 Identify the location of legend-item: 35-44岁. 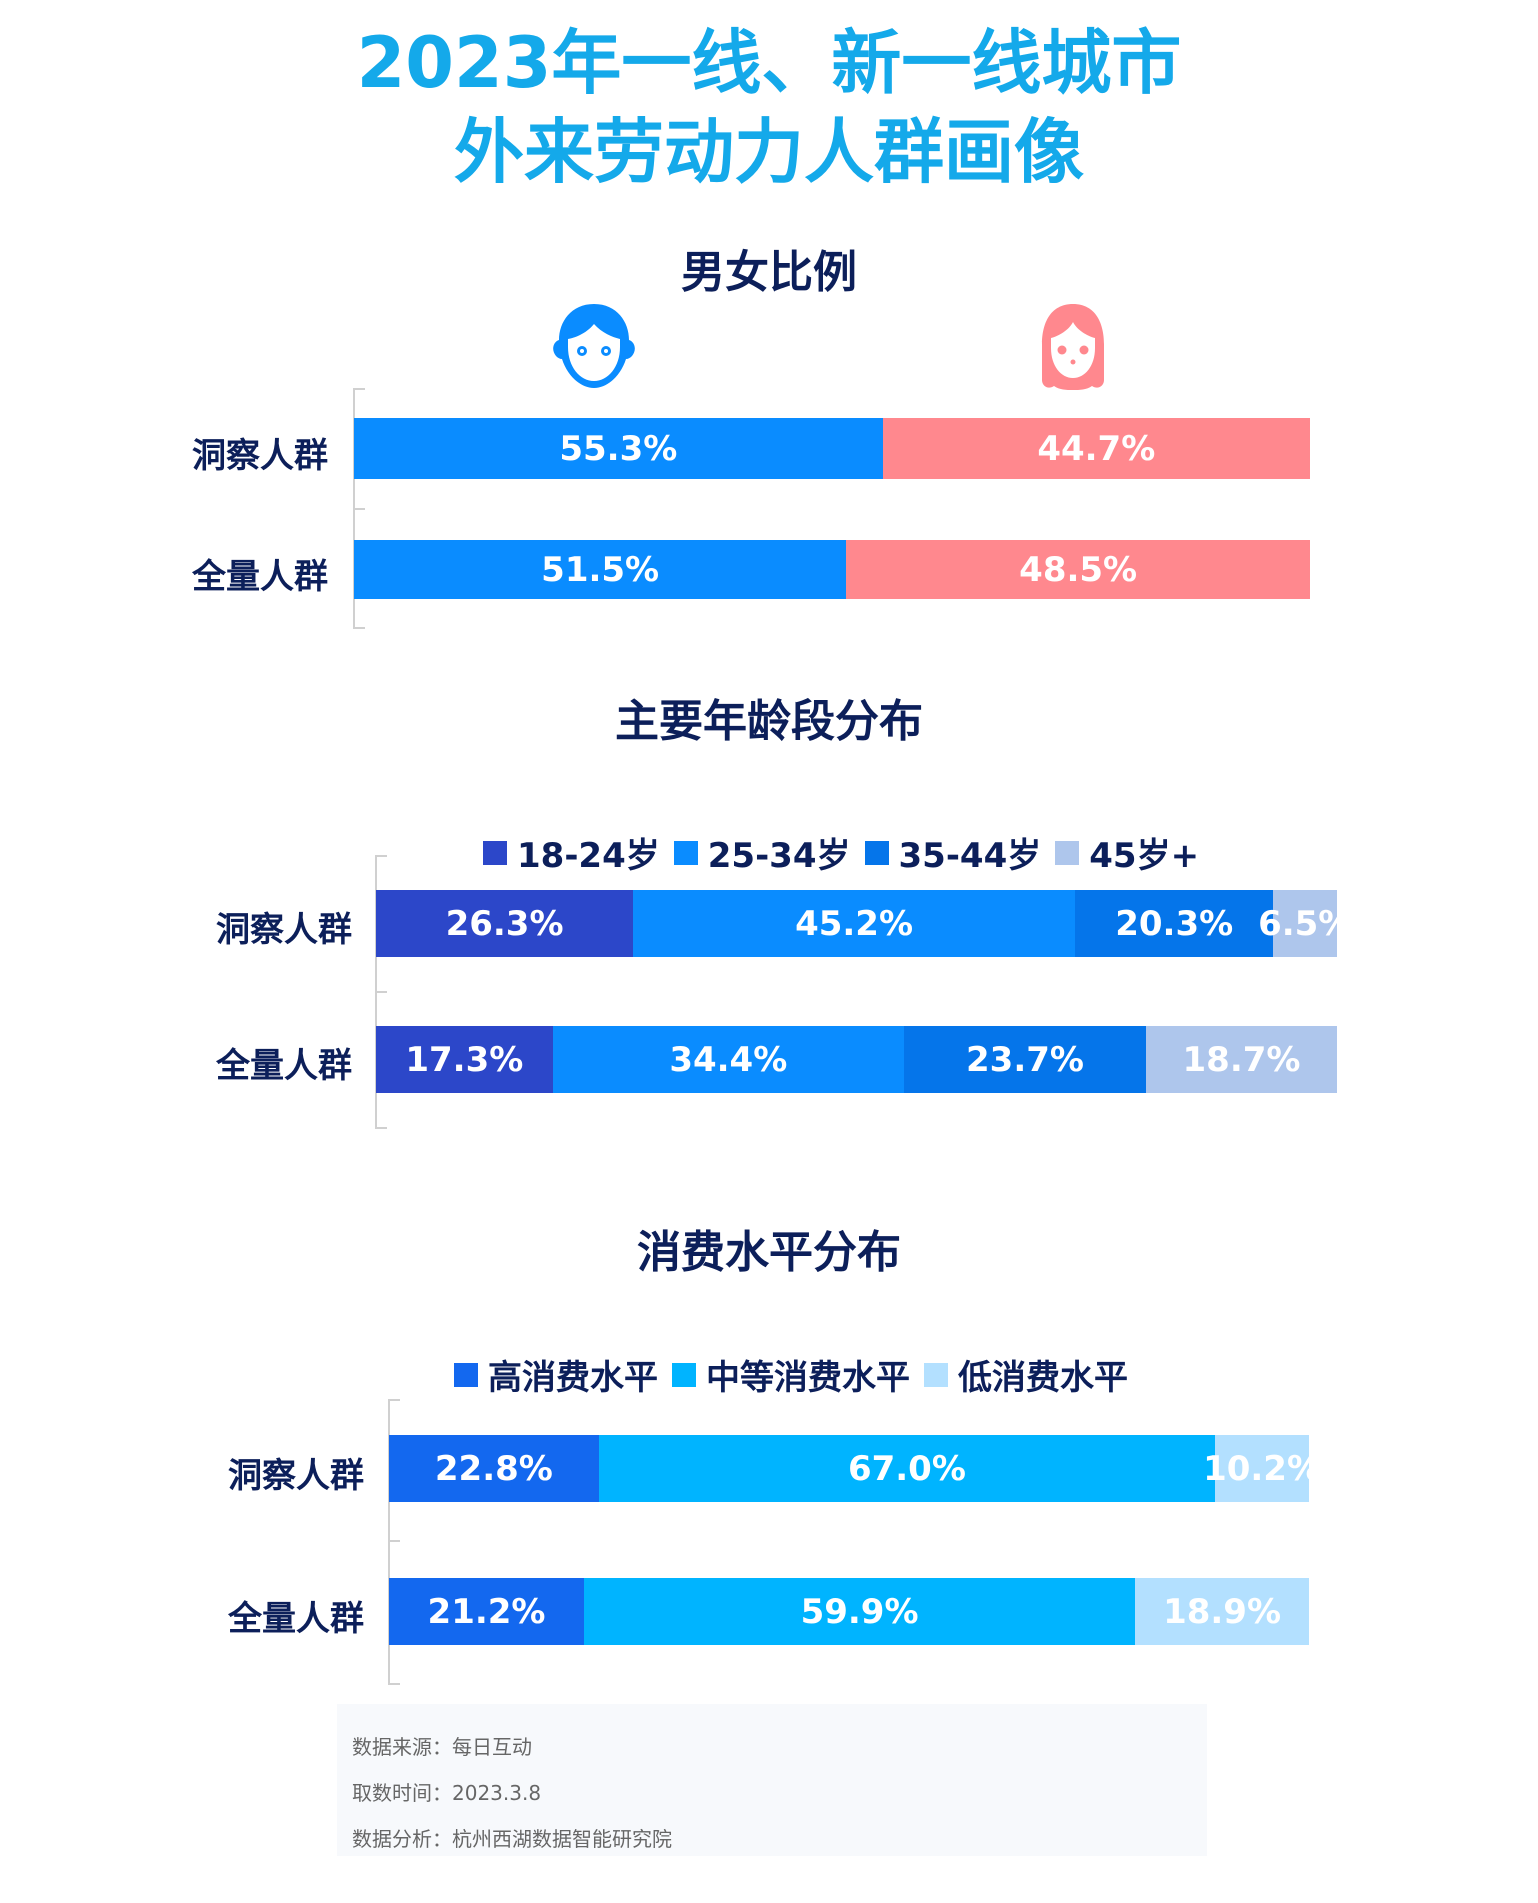
(953, 852).